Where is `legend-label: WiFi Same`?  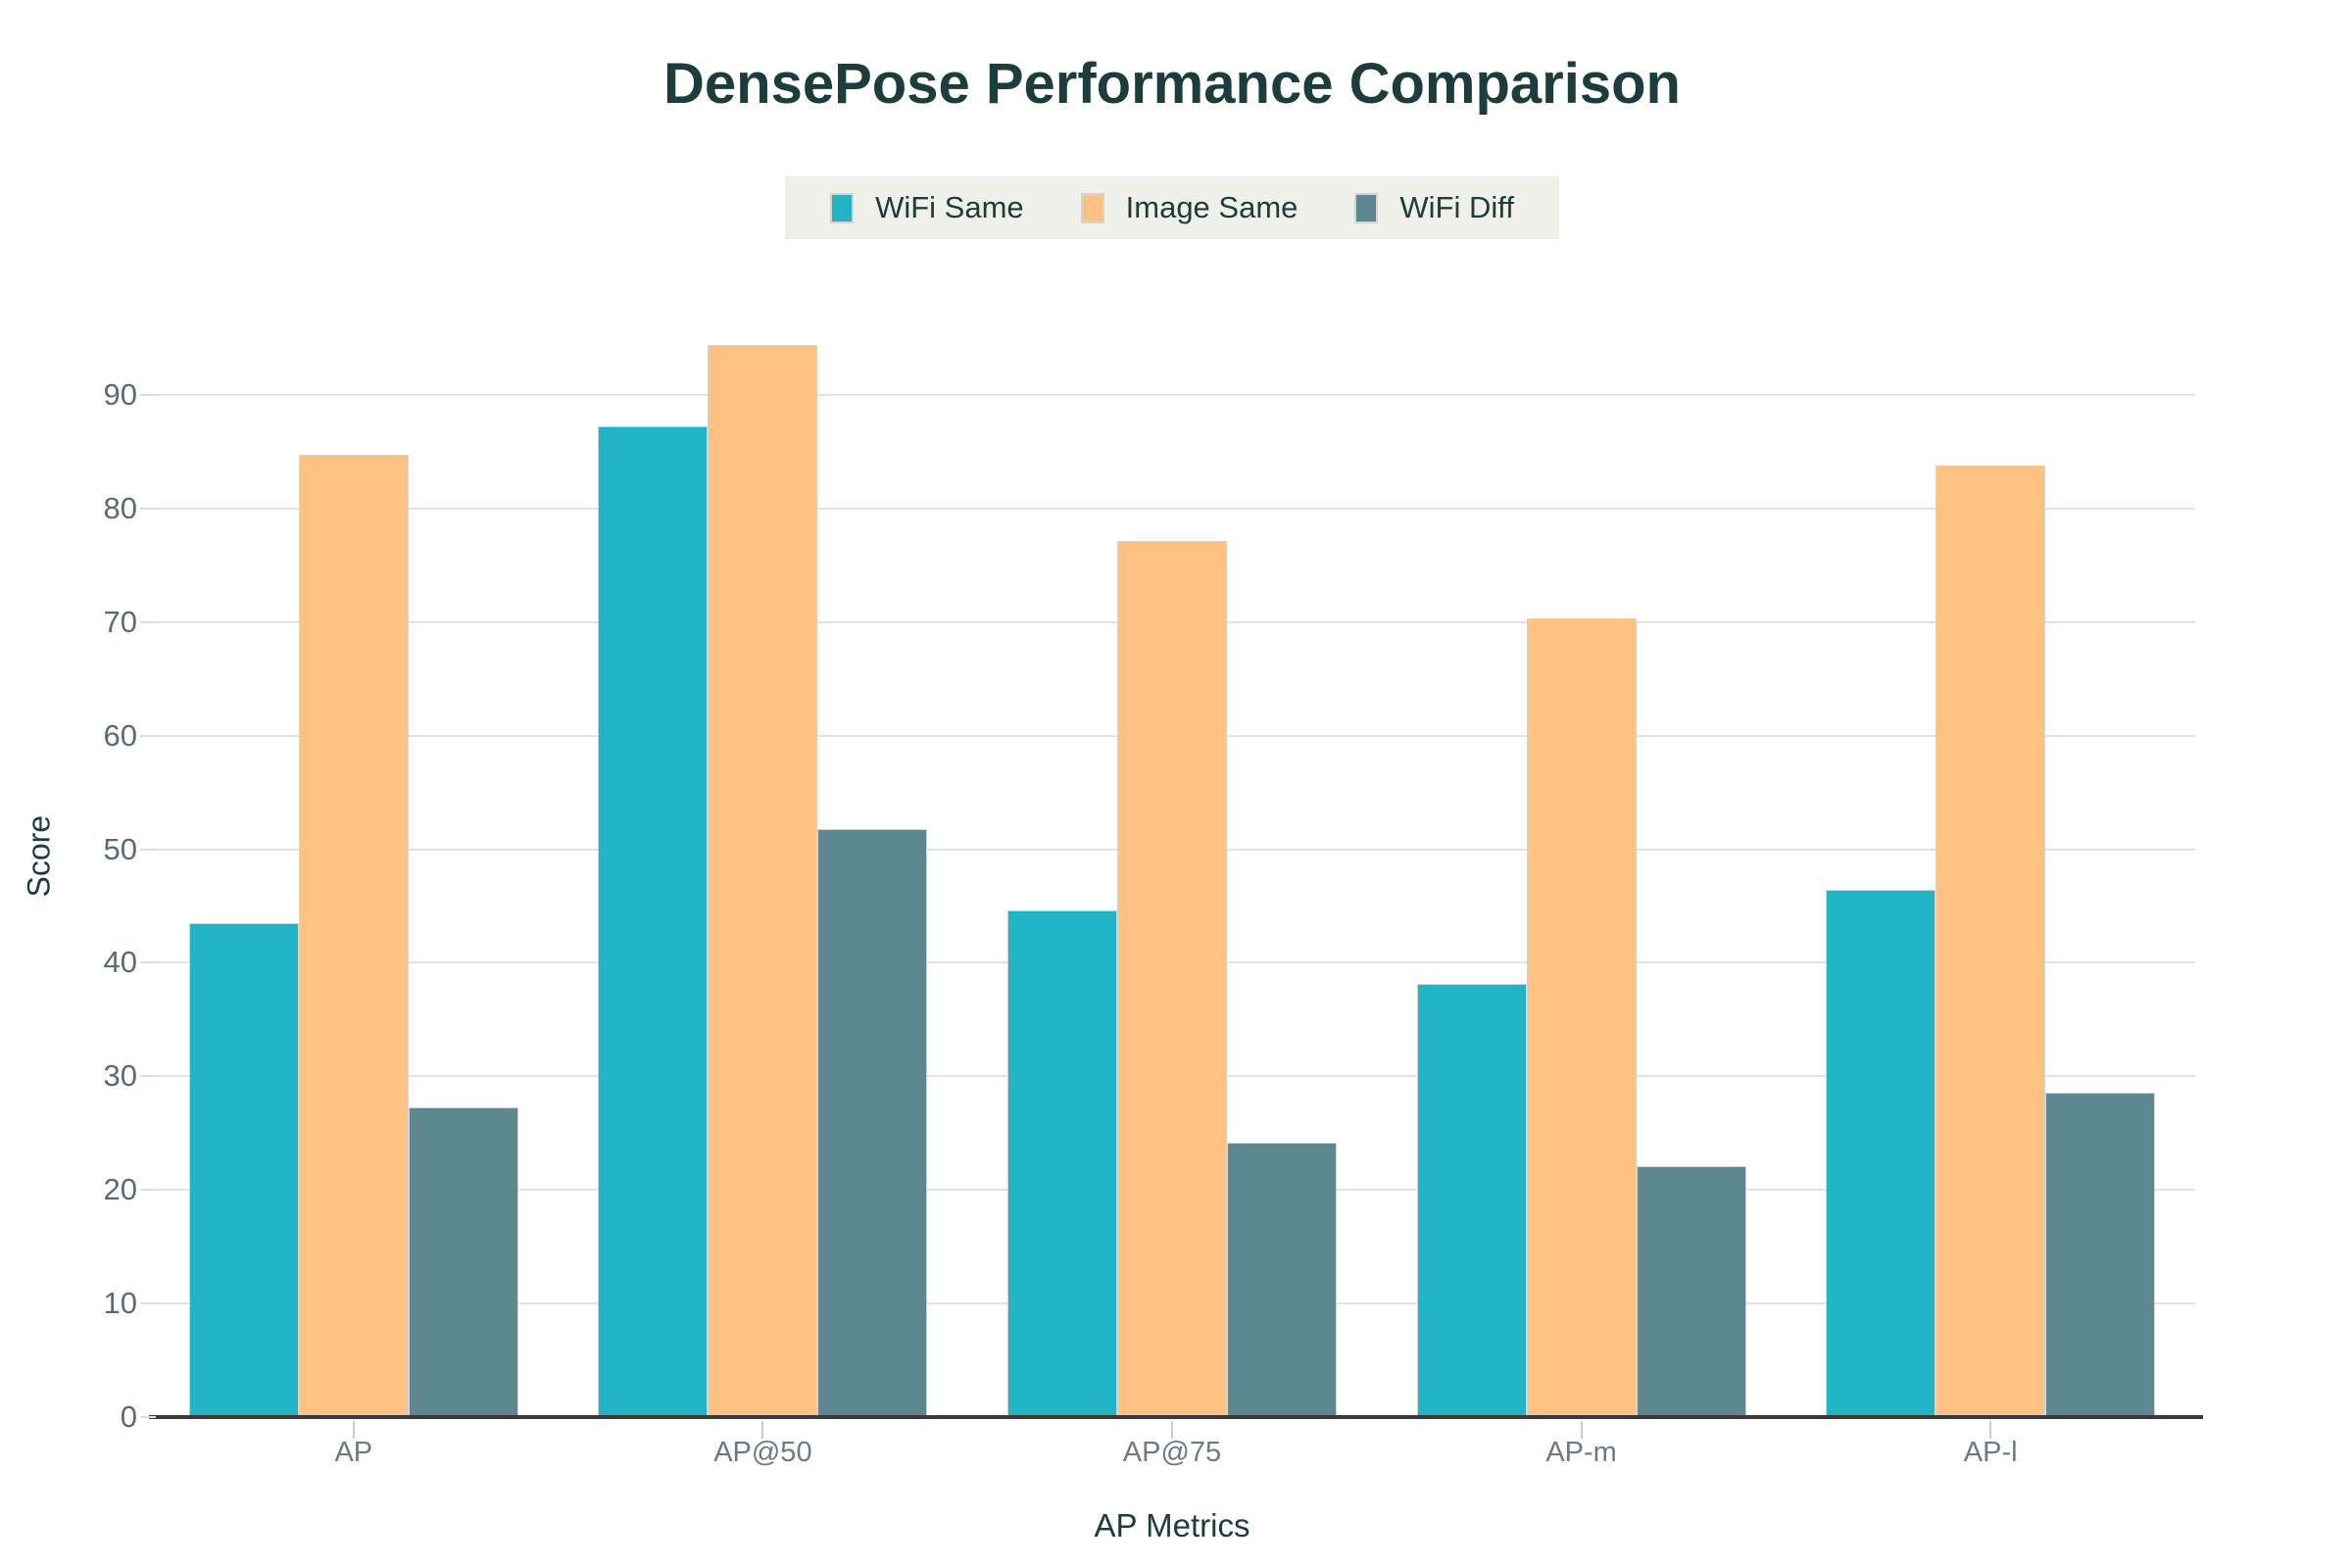
legend-label: WiFi Same is located at coordinates (949, 207).